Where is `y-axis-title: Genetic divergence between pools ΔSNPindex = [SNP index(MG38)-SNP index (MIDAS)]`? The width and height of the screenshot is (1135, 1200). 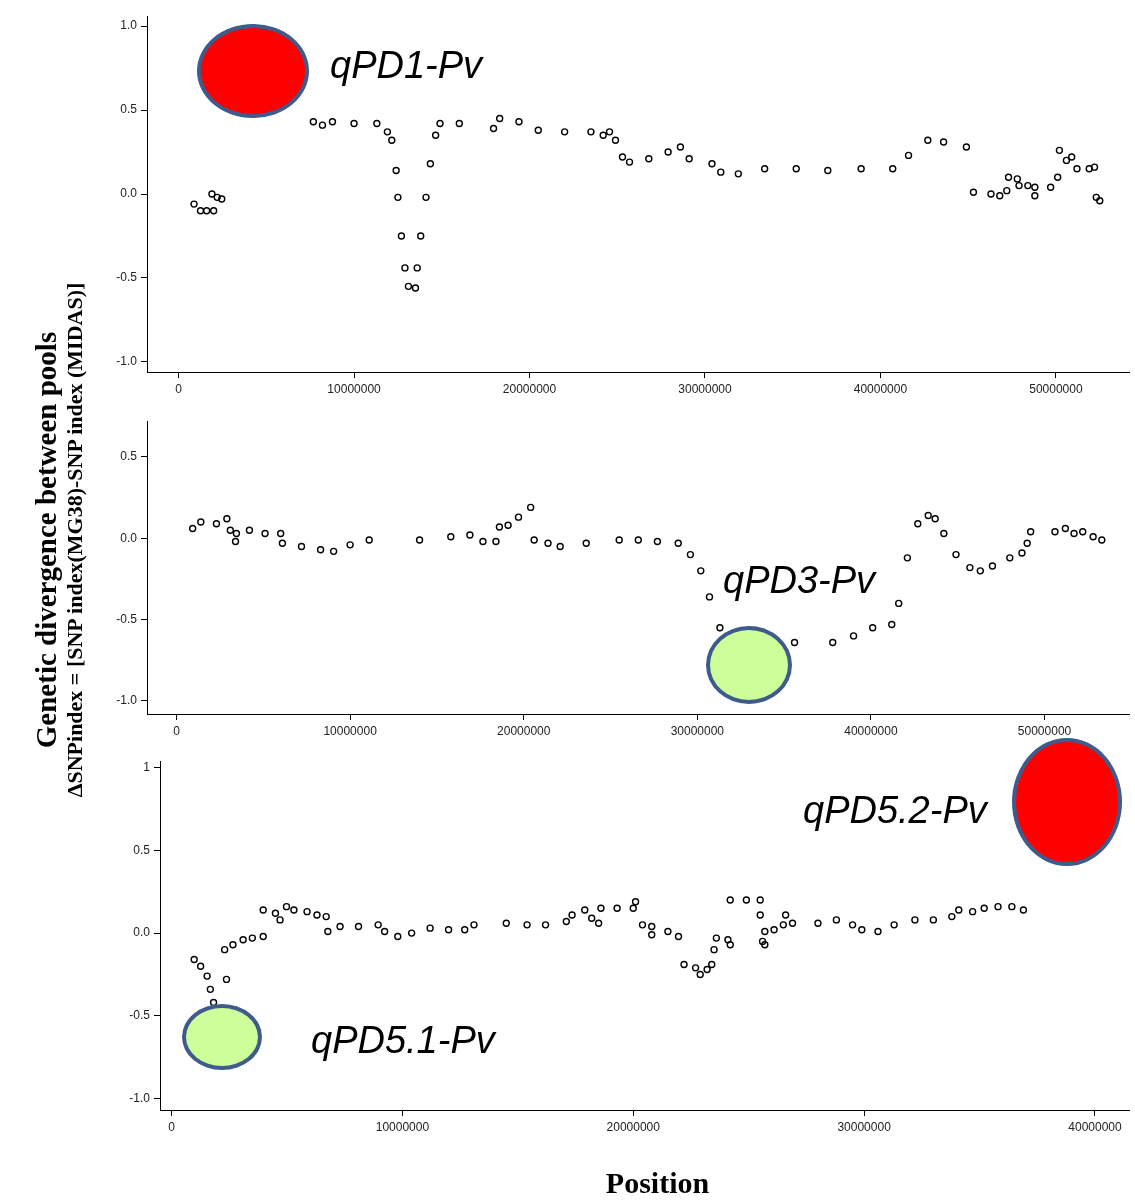
y-axis-title: Genetic divergence between pools ΔSNPindex = [SNP index(MG38)-SNP index (MIDAS)] is located at coordinates (59, 540).